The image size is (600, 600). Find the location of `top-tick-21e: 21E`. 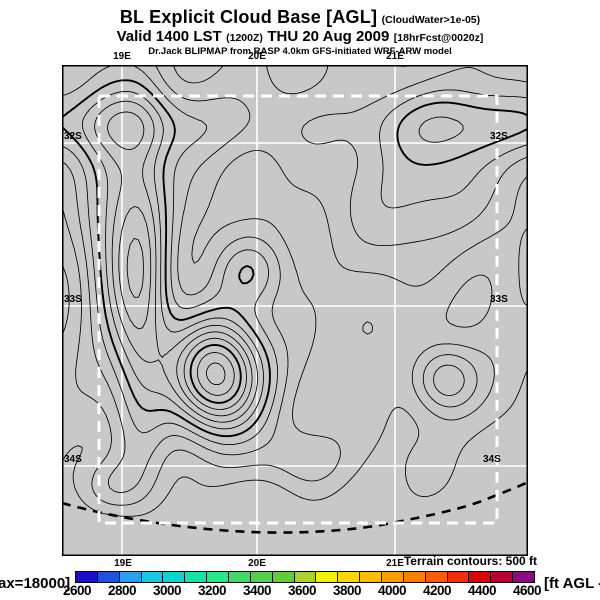

top-tick-21e: 21E is located at coordinates (395, 56).